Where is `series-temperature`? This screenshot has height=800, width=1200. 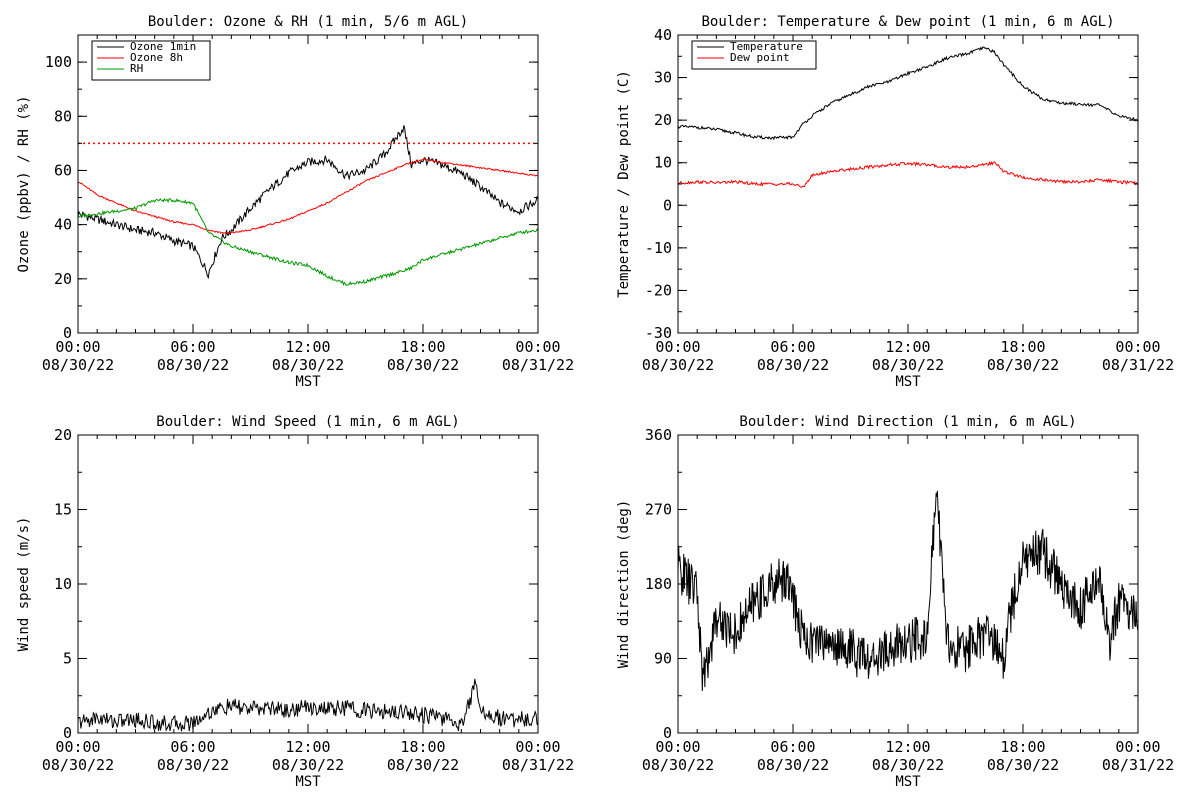 series-temperature is located at coordinates (908, 93).